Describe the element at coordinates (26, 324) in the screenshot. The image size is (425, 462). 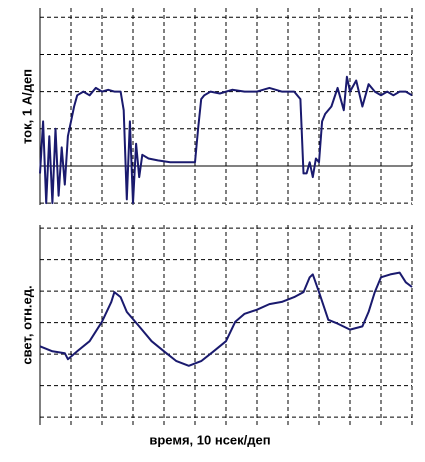
I see `y-axis-label: свет, отн.ед.` at that location.